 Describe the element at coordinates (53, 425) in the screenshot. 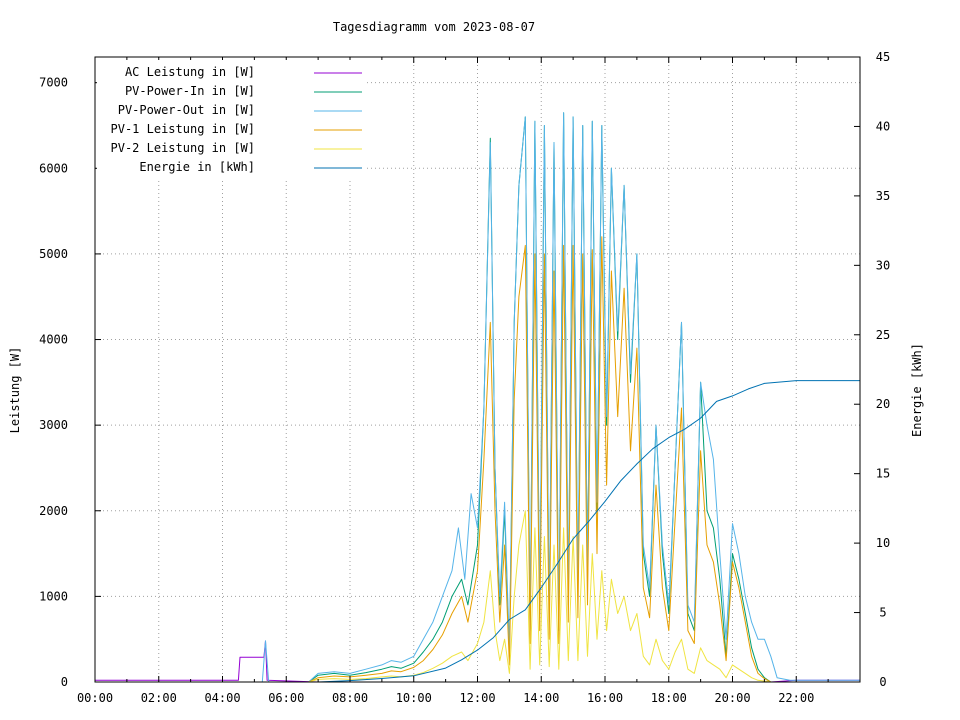

I see `y-tick-label: 3000` at that location.